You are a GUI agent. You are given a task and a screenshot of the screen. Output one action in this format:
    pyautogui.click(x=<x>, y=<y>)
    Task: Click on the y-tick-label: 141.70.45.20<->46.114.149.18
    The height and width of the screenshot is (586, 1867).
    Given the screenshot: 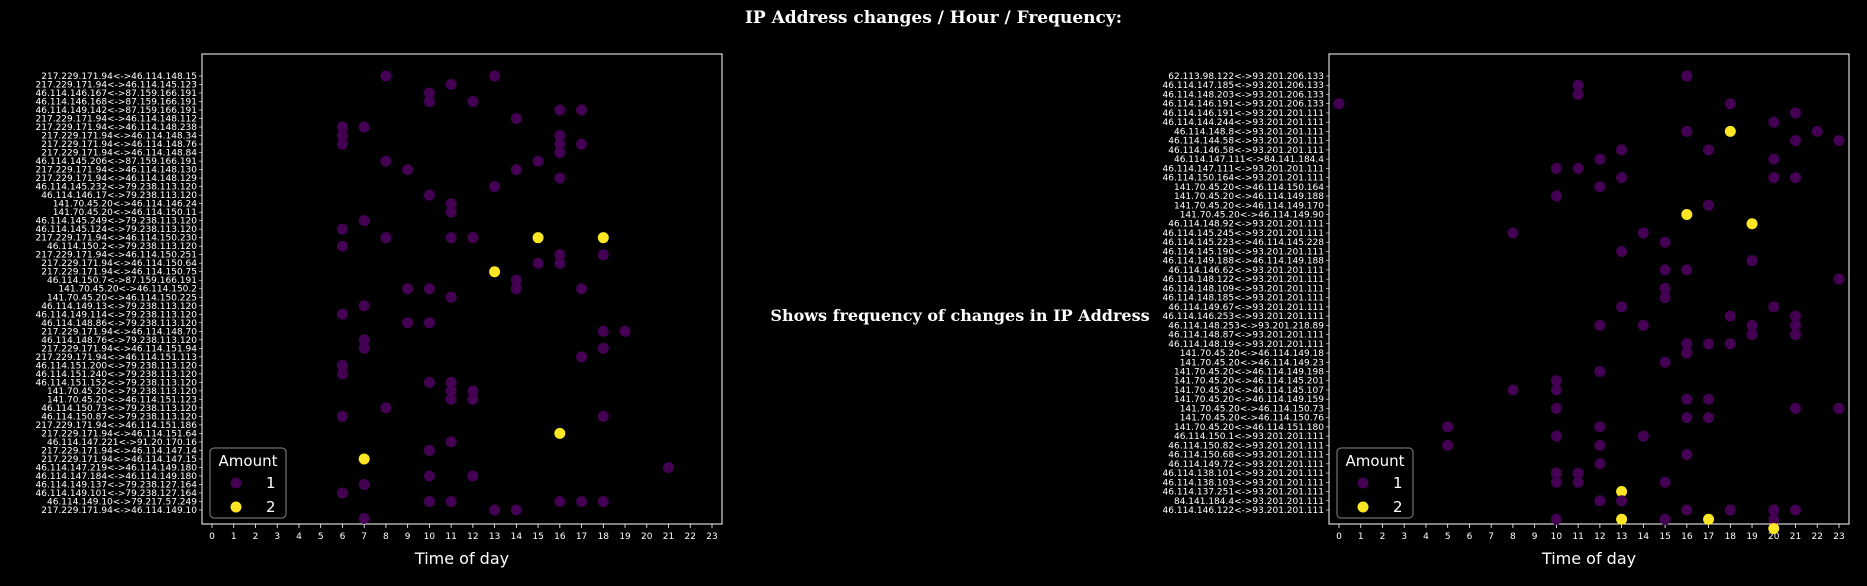 What is the action you would take?
    pyautogui.click(x=1252, y=354)
    